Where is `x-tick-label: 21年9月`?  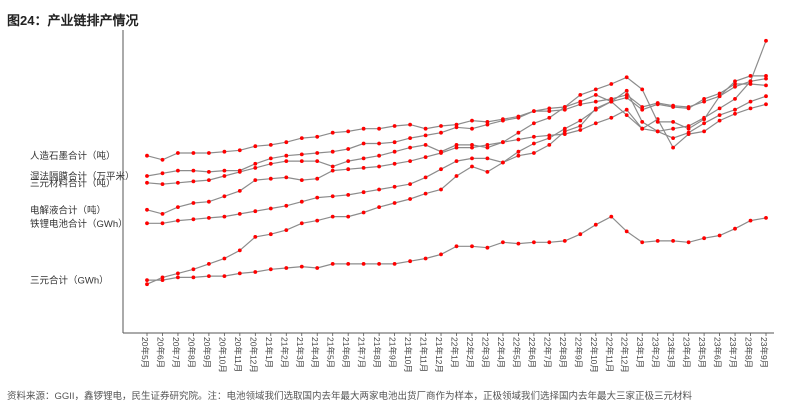
x-tick-label: 21年9月 is located at coordinates (393, 352).